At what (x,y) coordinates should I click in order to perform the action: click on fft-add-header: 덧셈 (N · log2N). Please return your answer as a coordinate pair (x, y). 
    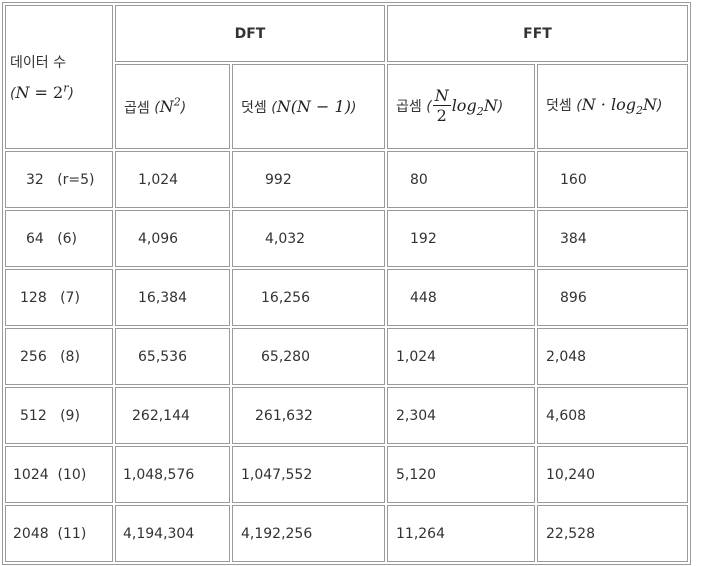
    Looking at the image, I should click on (612, 106).